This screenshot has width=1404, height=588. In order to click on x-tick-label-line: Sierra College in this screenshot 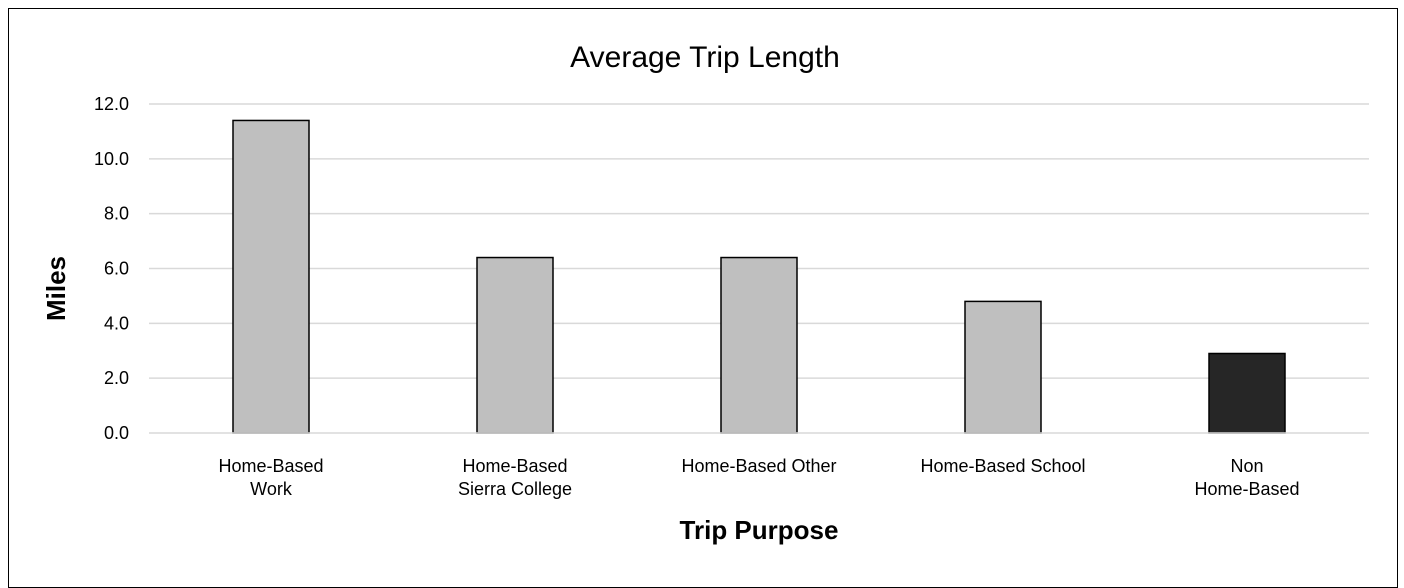, I will do `click(515, 489)`.